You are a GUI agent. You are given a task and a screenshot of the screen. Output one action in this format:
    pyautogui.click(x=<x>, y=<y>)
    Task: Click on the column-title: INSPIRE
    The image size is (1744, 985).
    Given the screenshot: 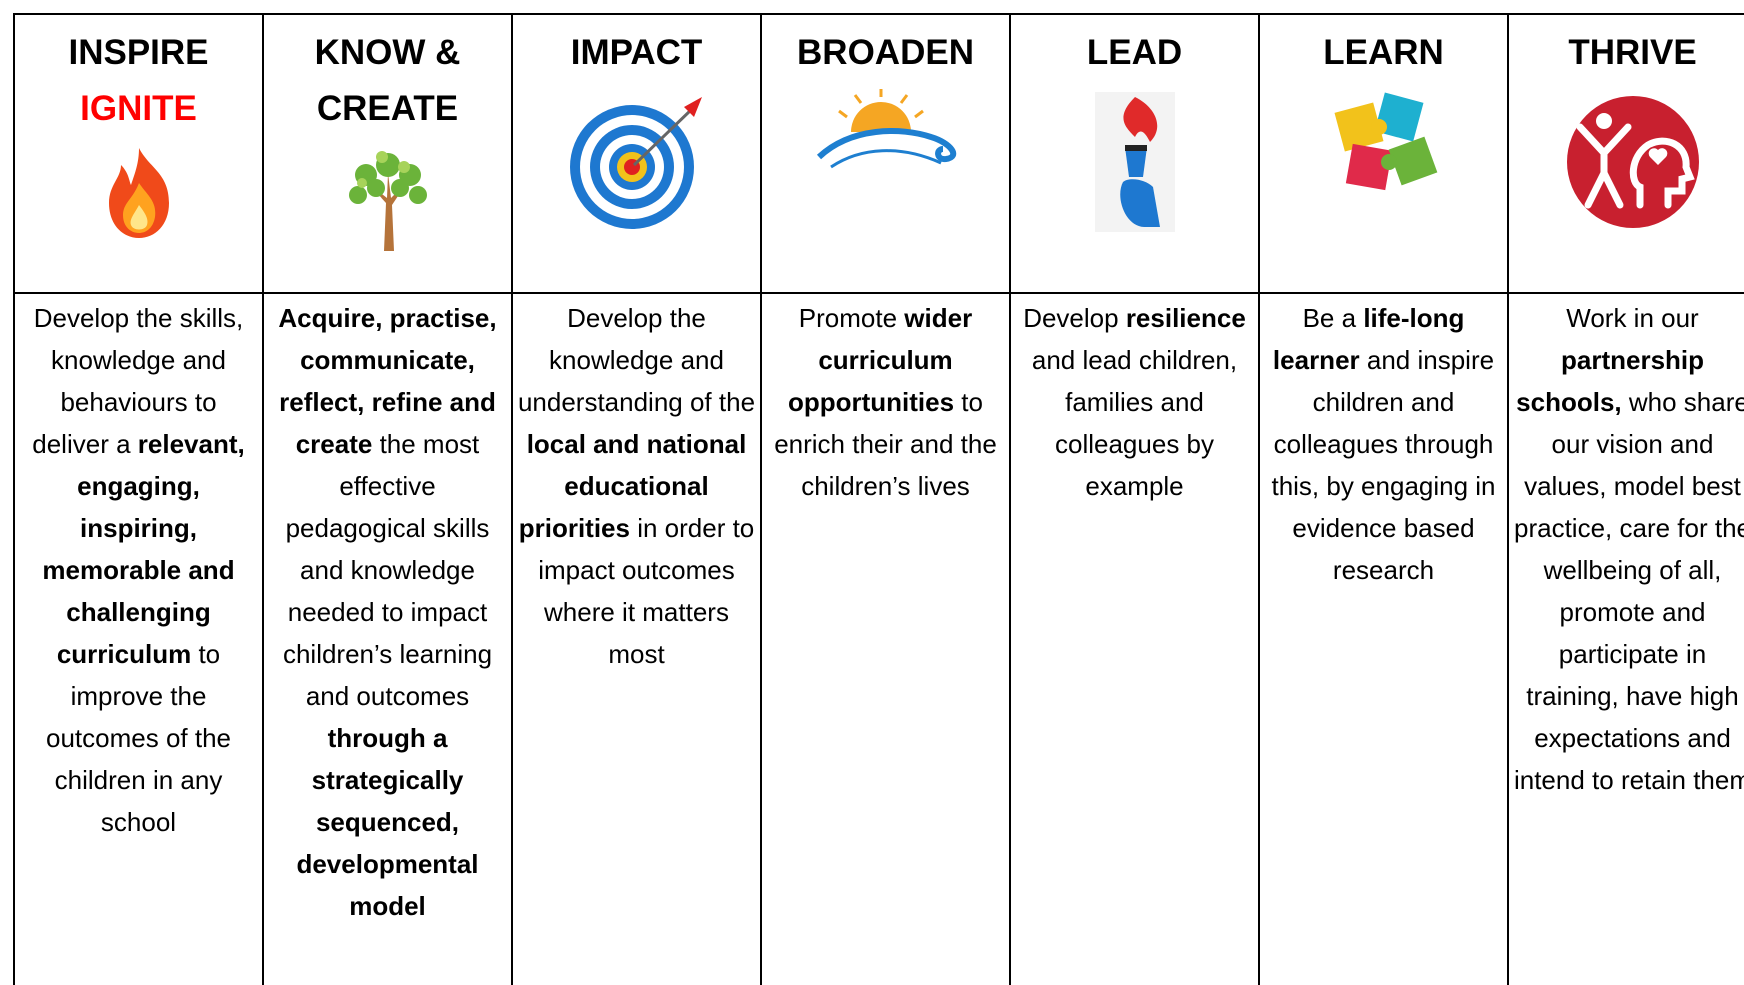 What is the action you would take?
    pyautogui.click(x=138, y=52)
    